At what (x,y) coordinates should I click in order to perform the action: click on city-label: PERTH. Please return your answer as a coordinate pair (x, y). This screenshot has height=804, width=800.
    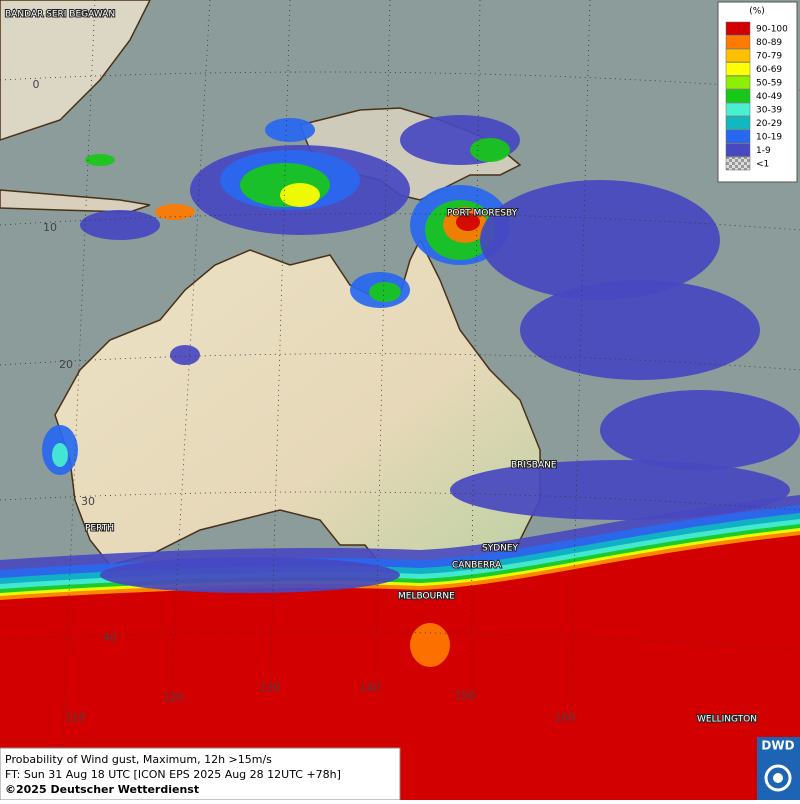
    Looking at the image, I should click on (99, 529).